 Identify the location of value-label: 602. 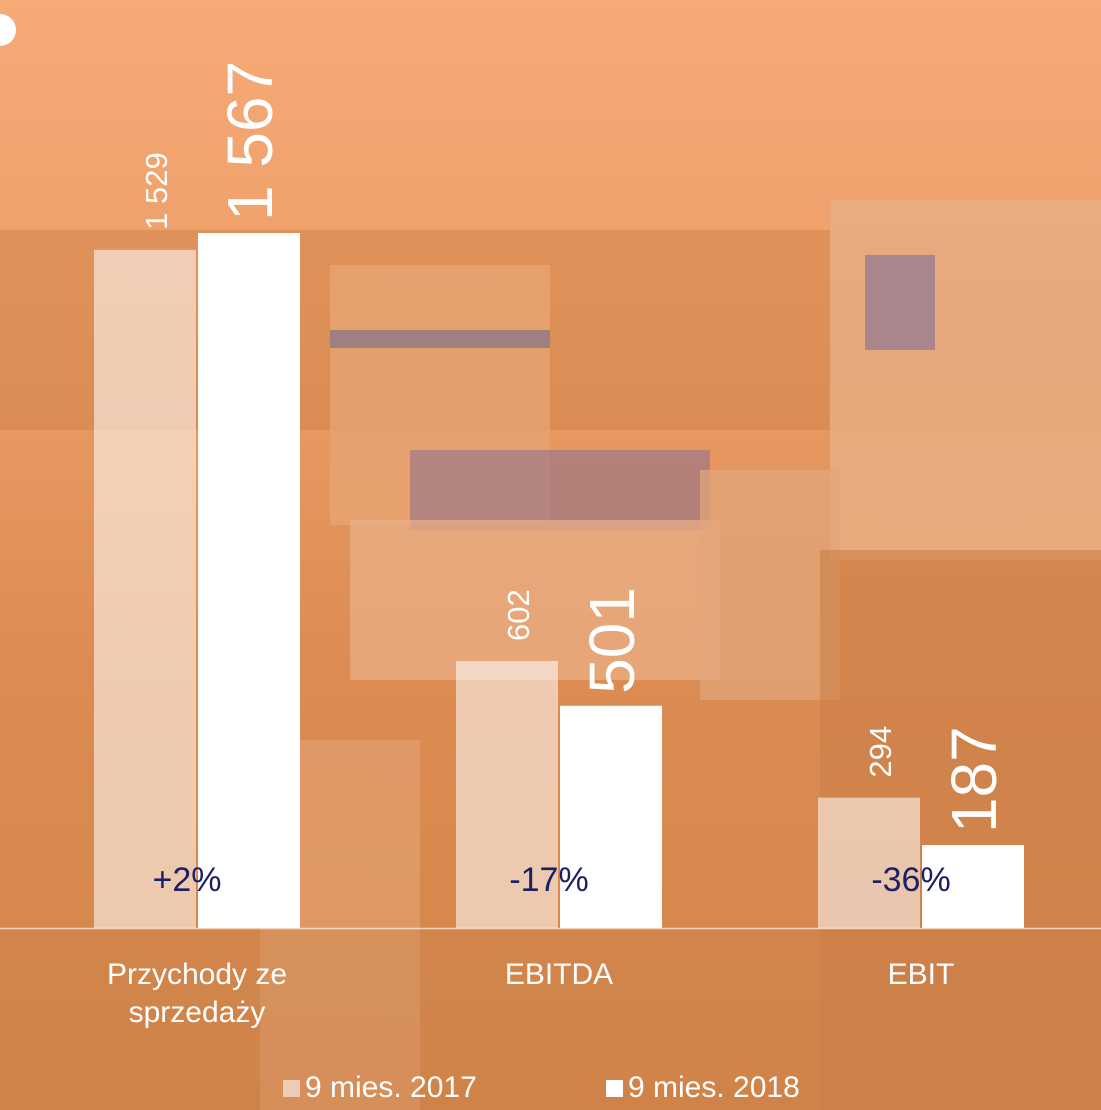
(518, 615).